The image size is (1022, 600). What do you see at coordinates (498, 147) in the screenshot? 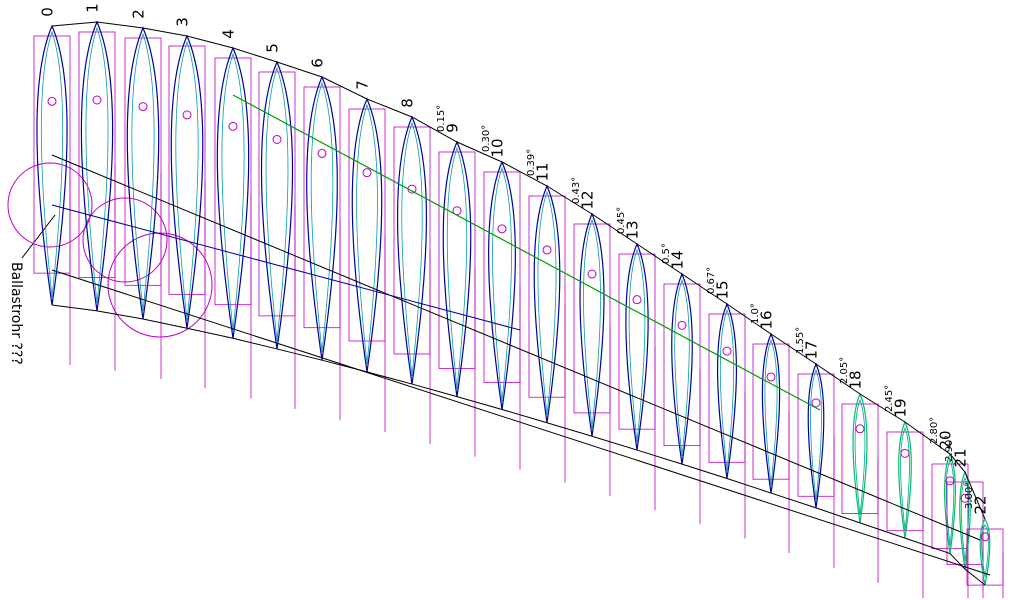
I see `rib-number: 10` at bounding box center [498, 147].